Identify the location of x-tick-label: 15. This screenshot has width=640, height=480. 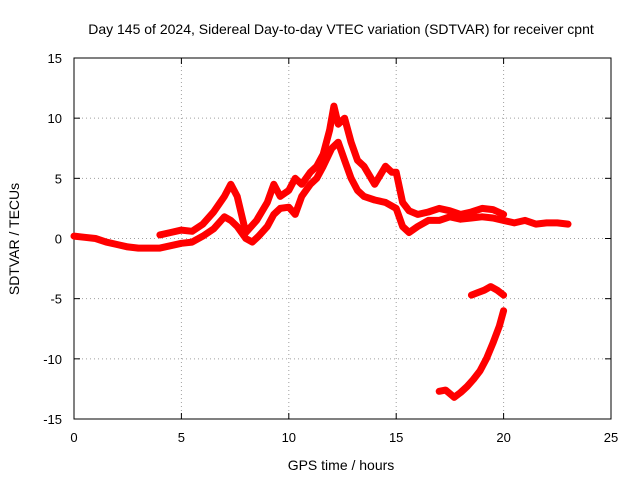
(396, 437).